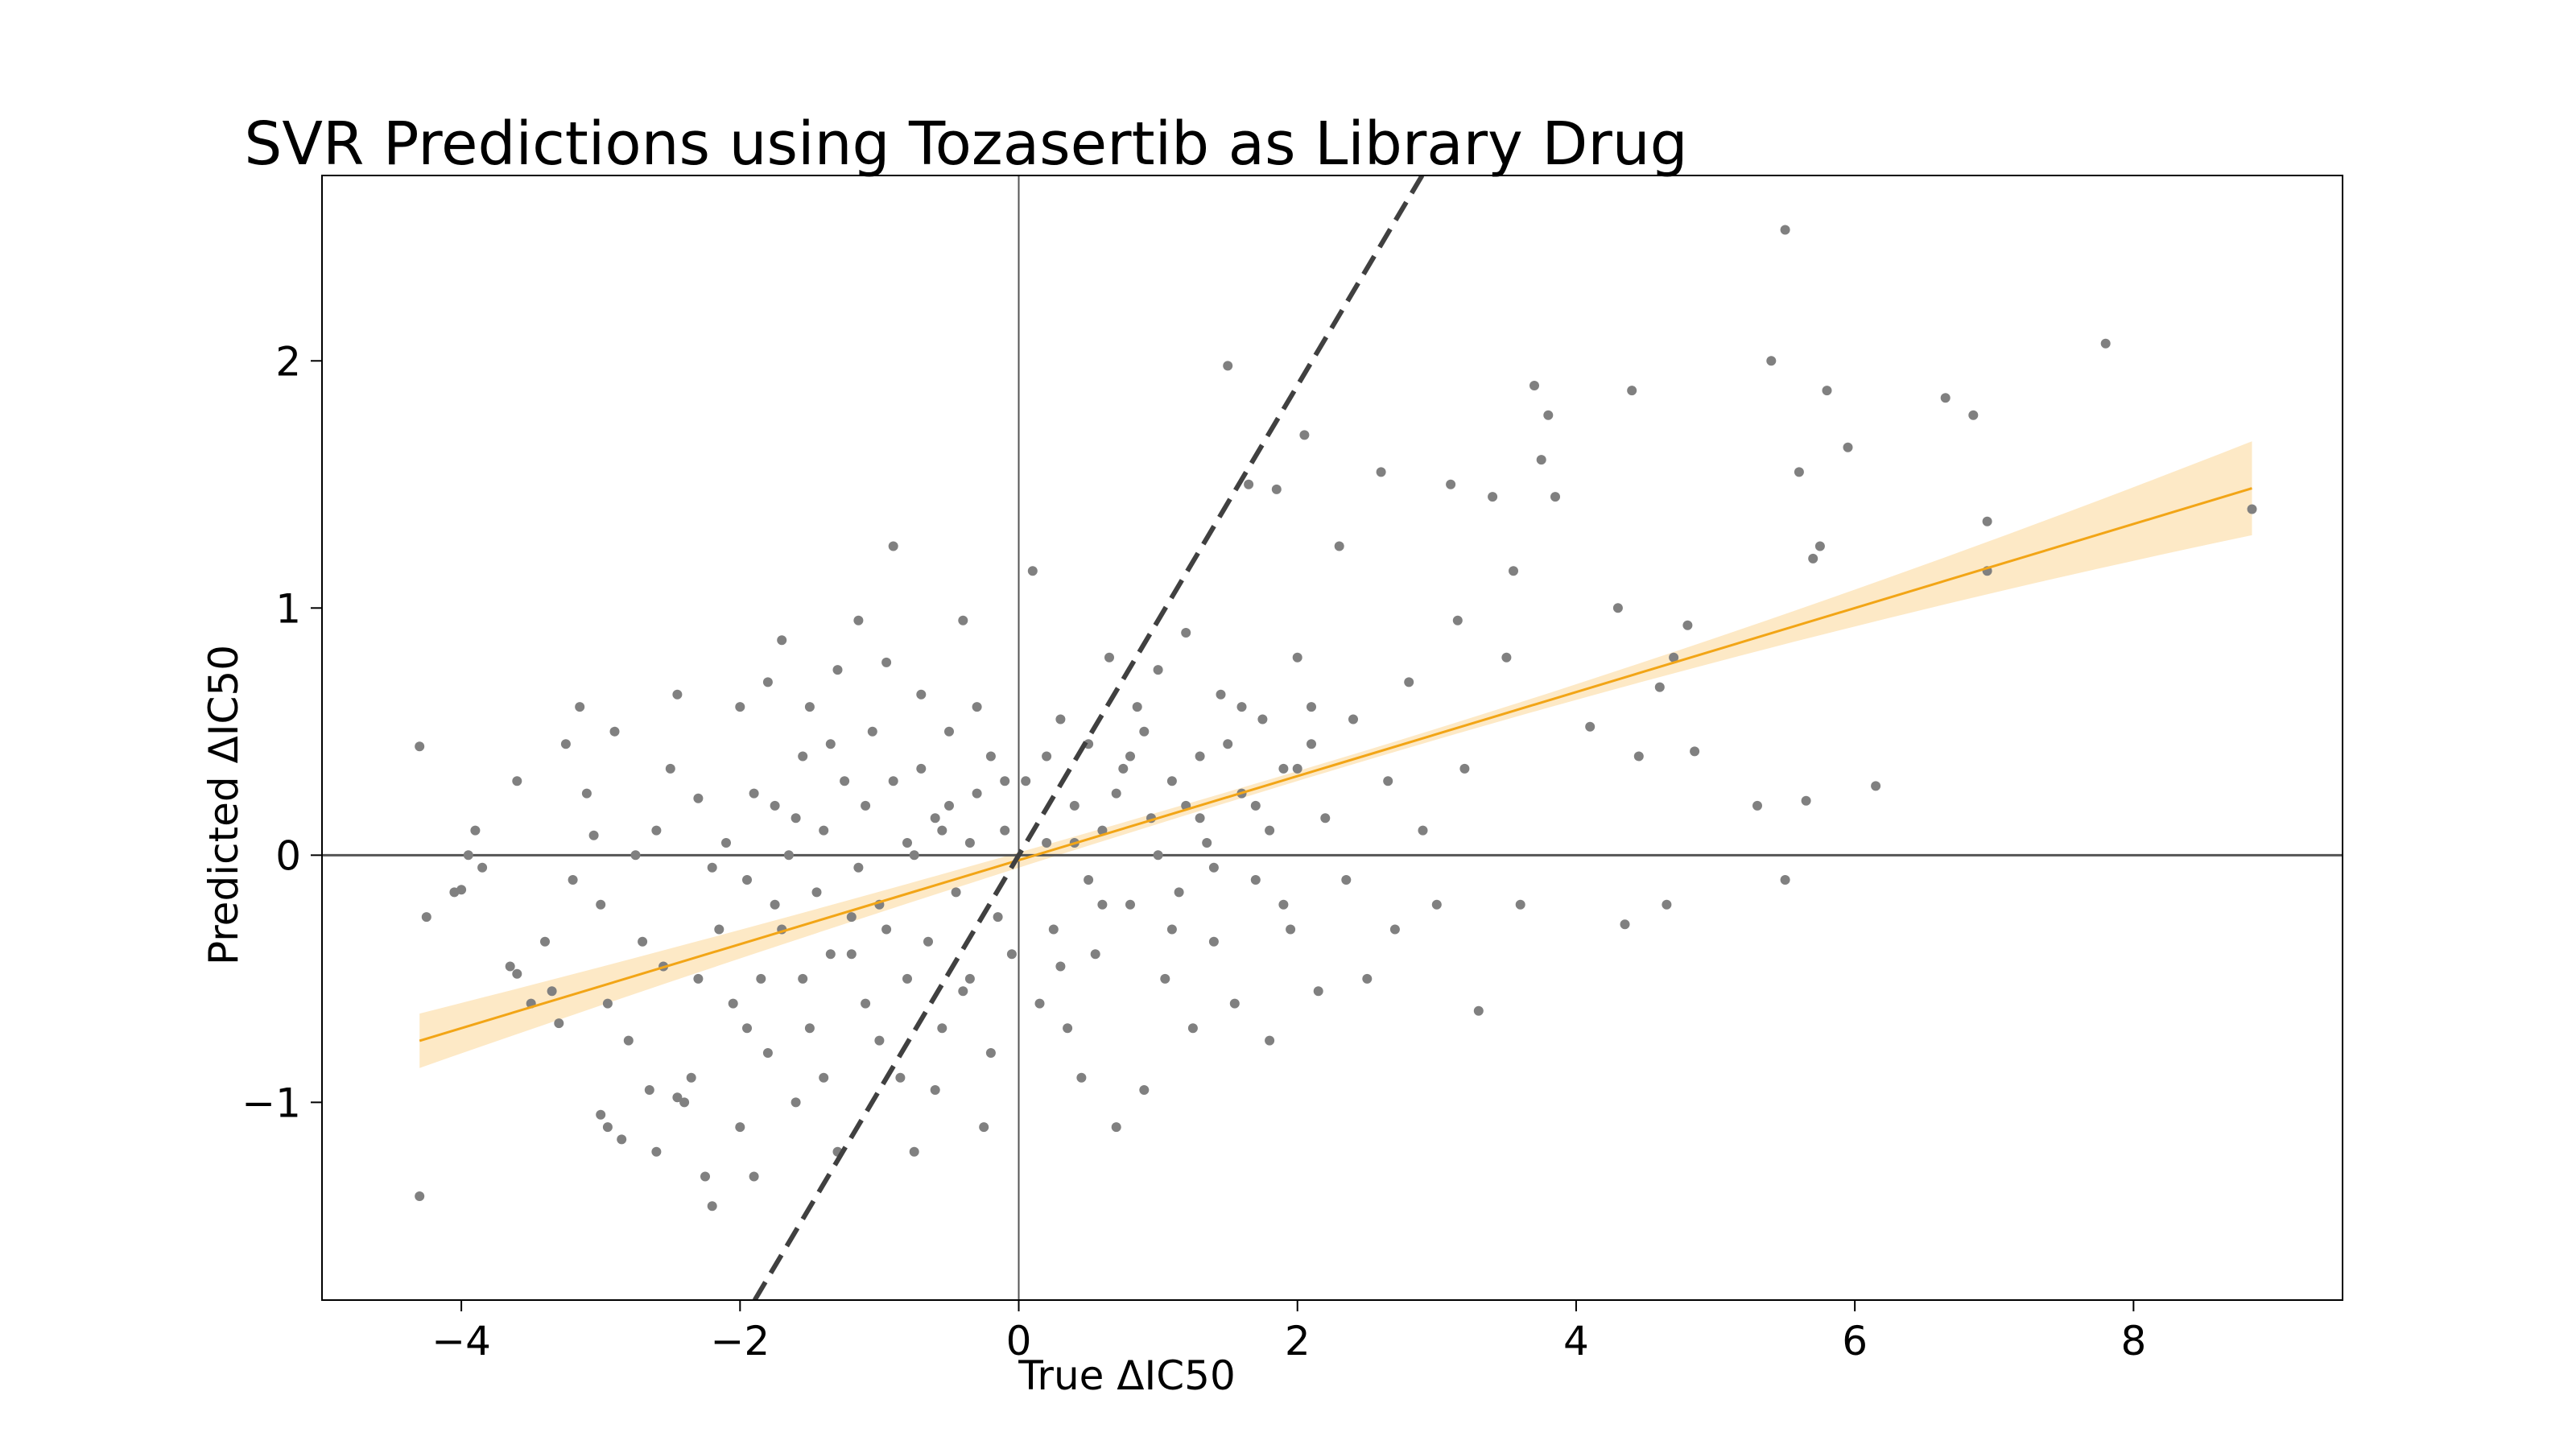  What do you see at coordinates (1298, 1341) in the screenshot?
I see `x-tick-label: 2` at bounding box center [1298, 1341].